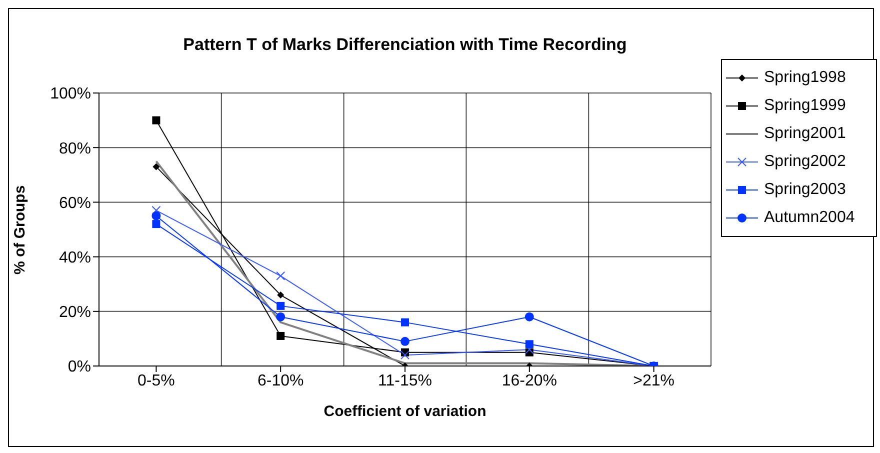  What do you see at coordinates (74, 203) in the screenshot?
I see `y-tick-label: 60%` at bounding box center [74, 203].